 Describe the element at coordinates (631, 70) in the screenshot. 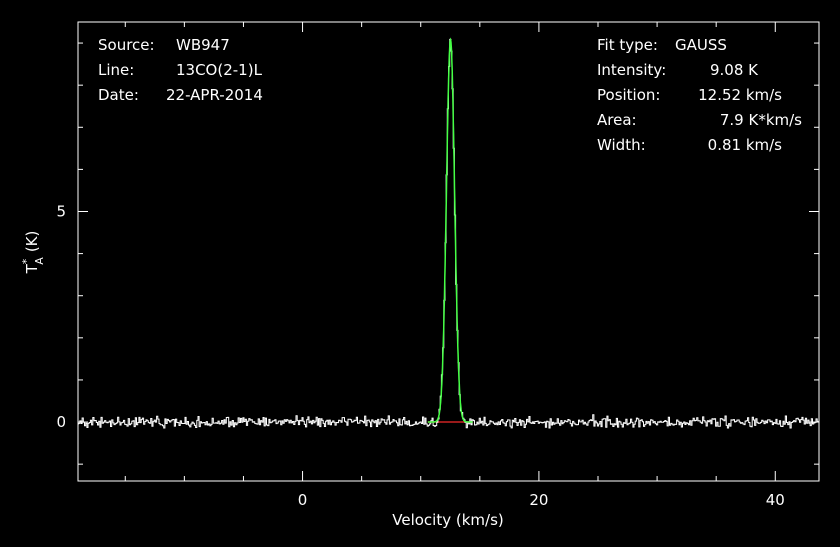

I see `intensity-label: Intensity:` at that location.